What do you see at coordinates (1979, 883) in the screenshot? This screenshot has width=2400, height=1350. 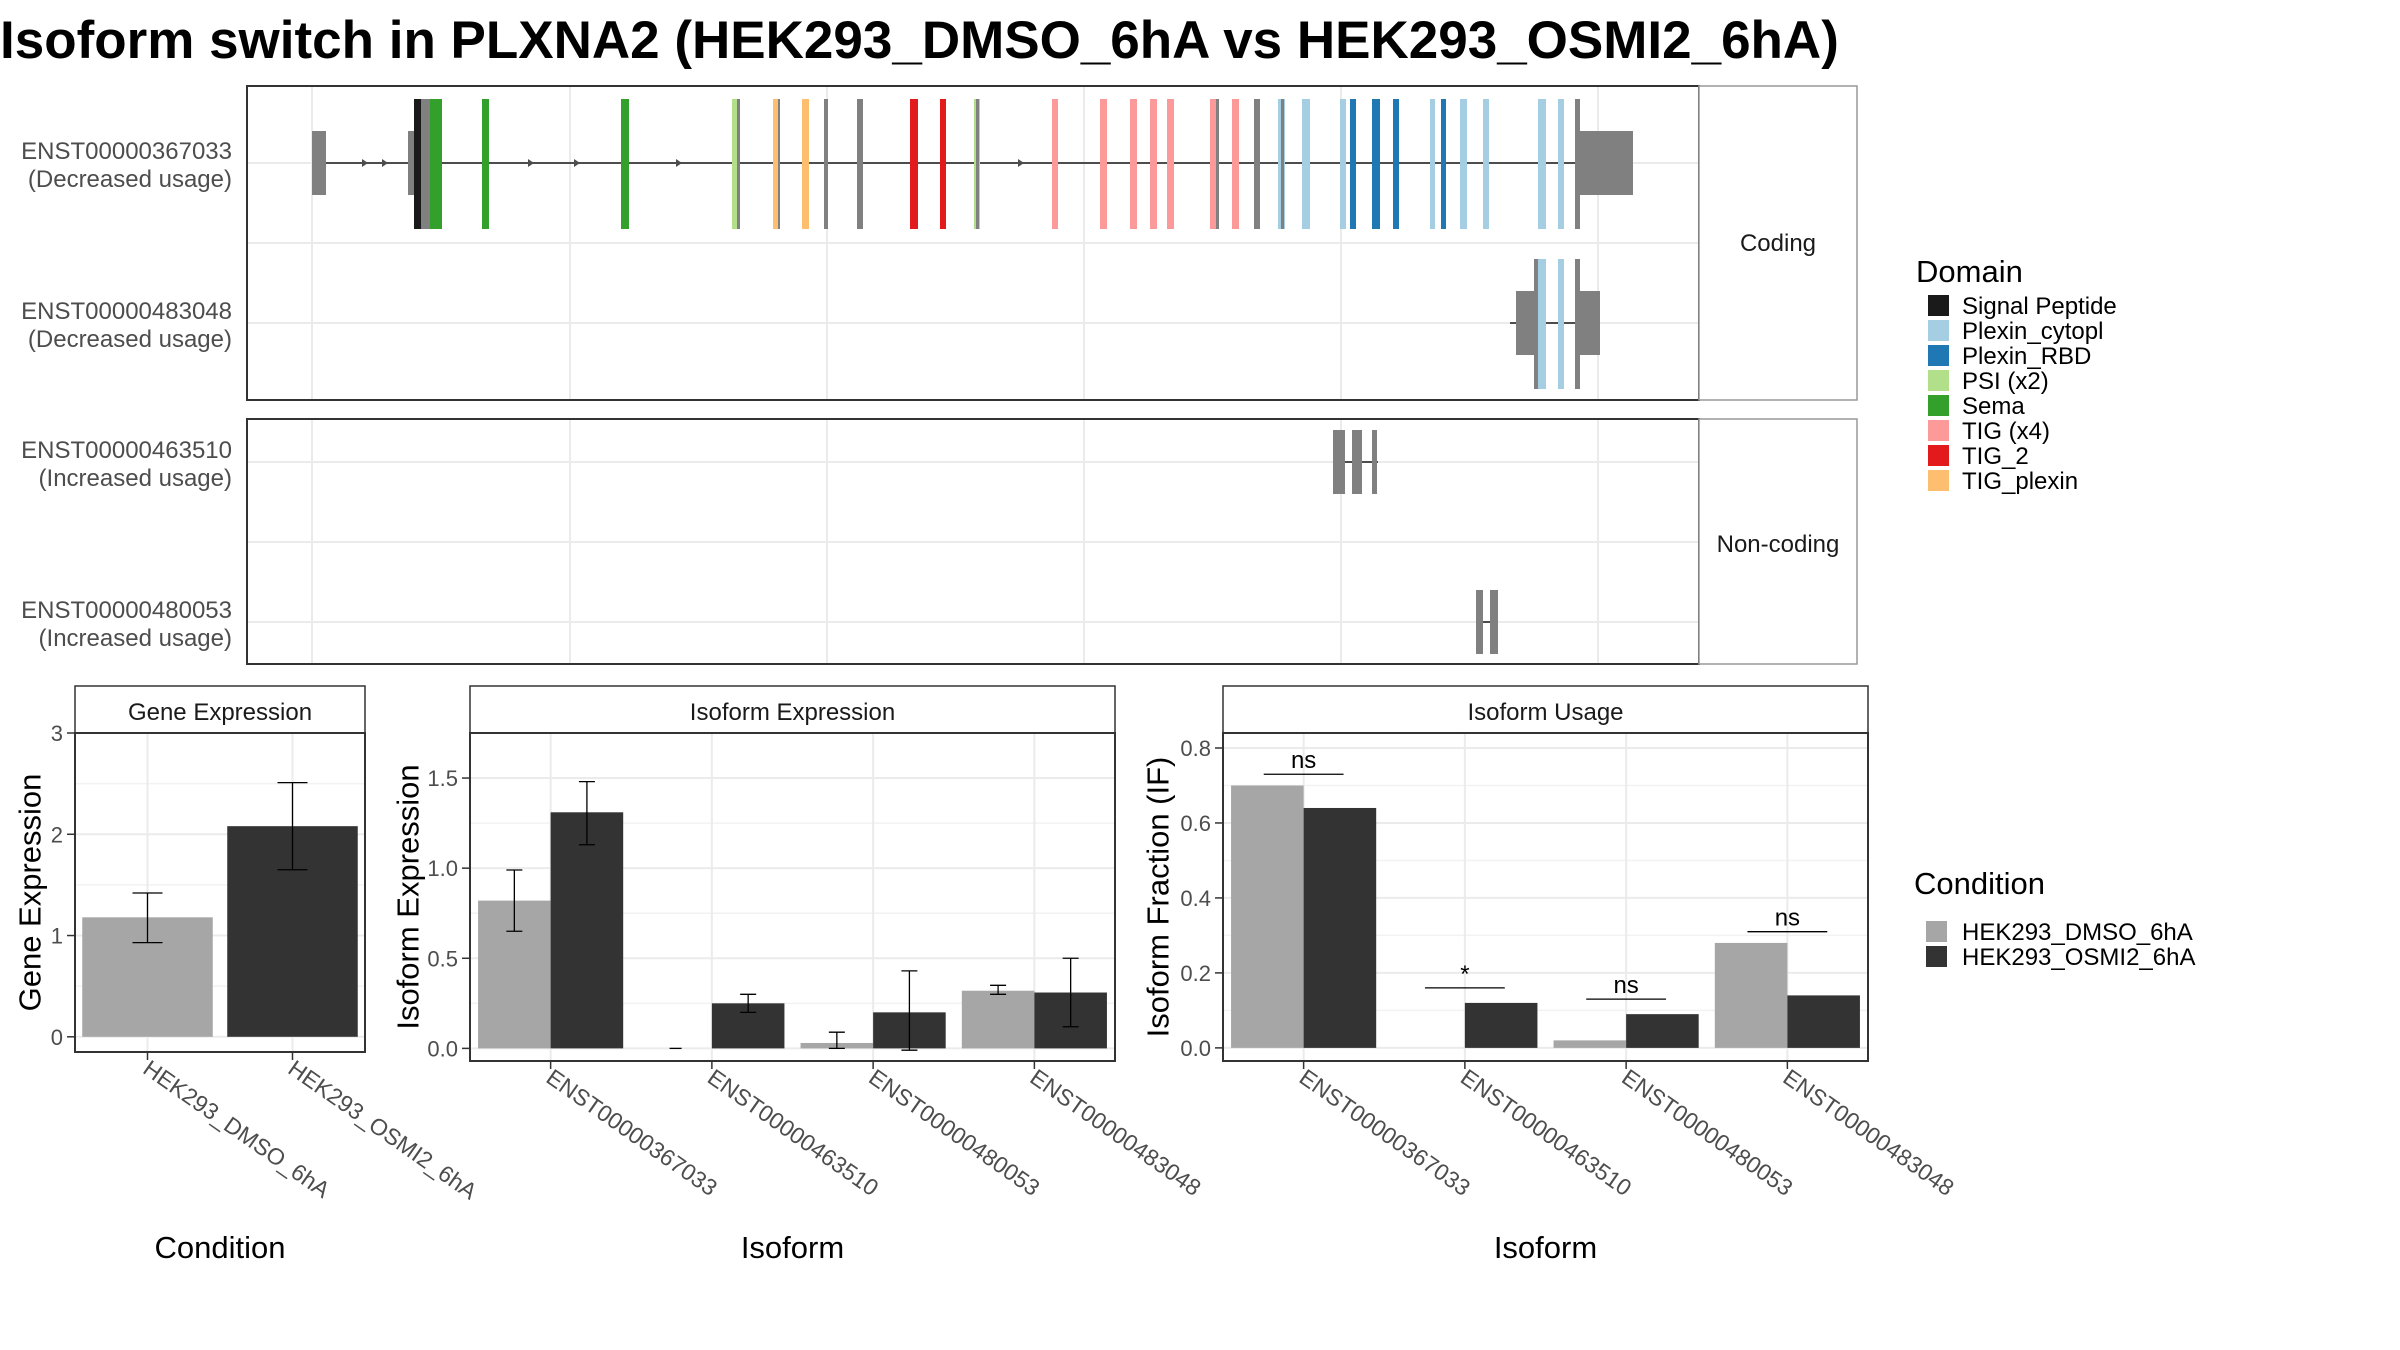 I see `condition-legend-title: Condition` at bounding box center [1979, 883].